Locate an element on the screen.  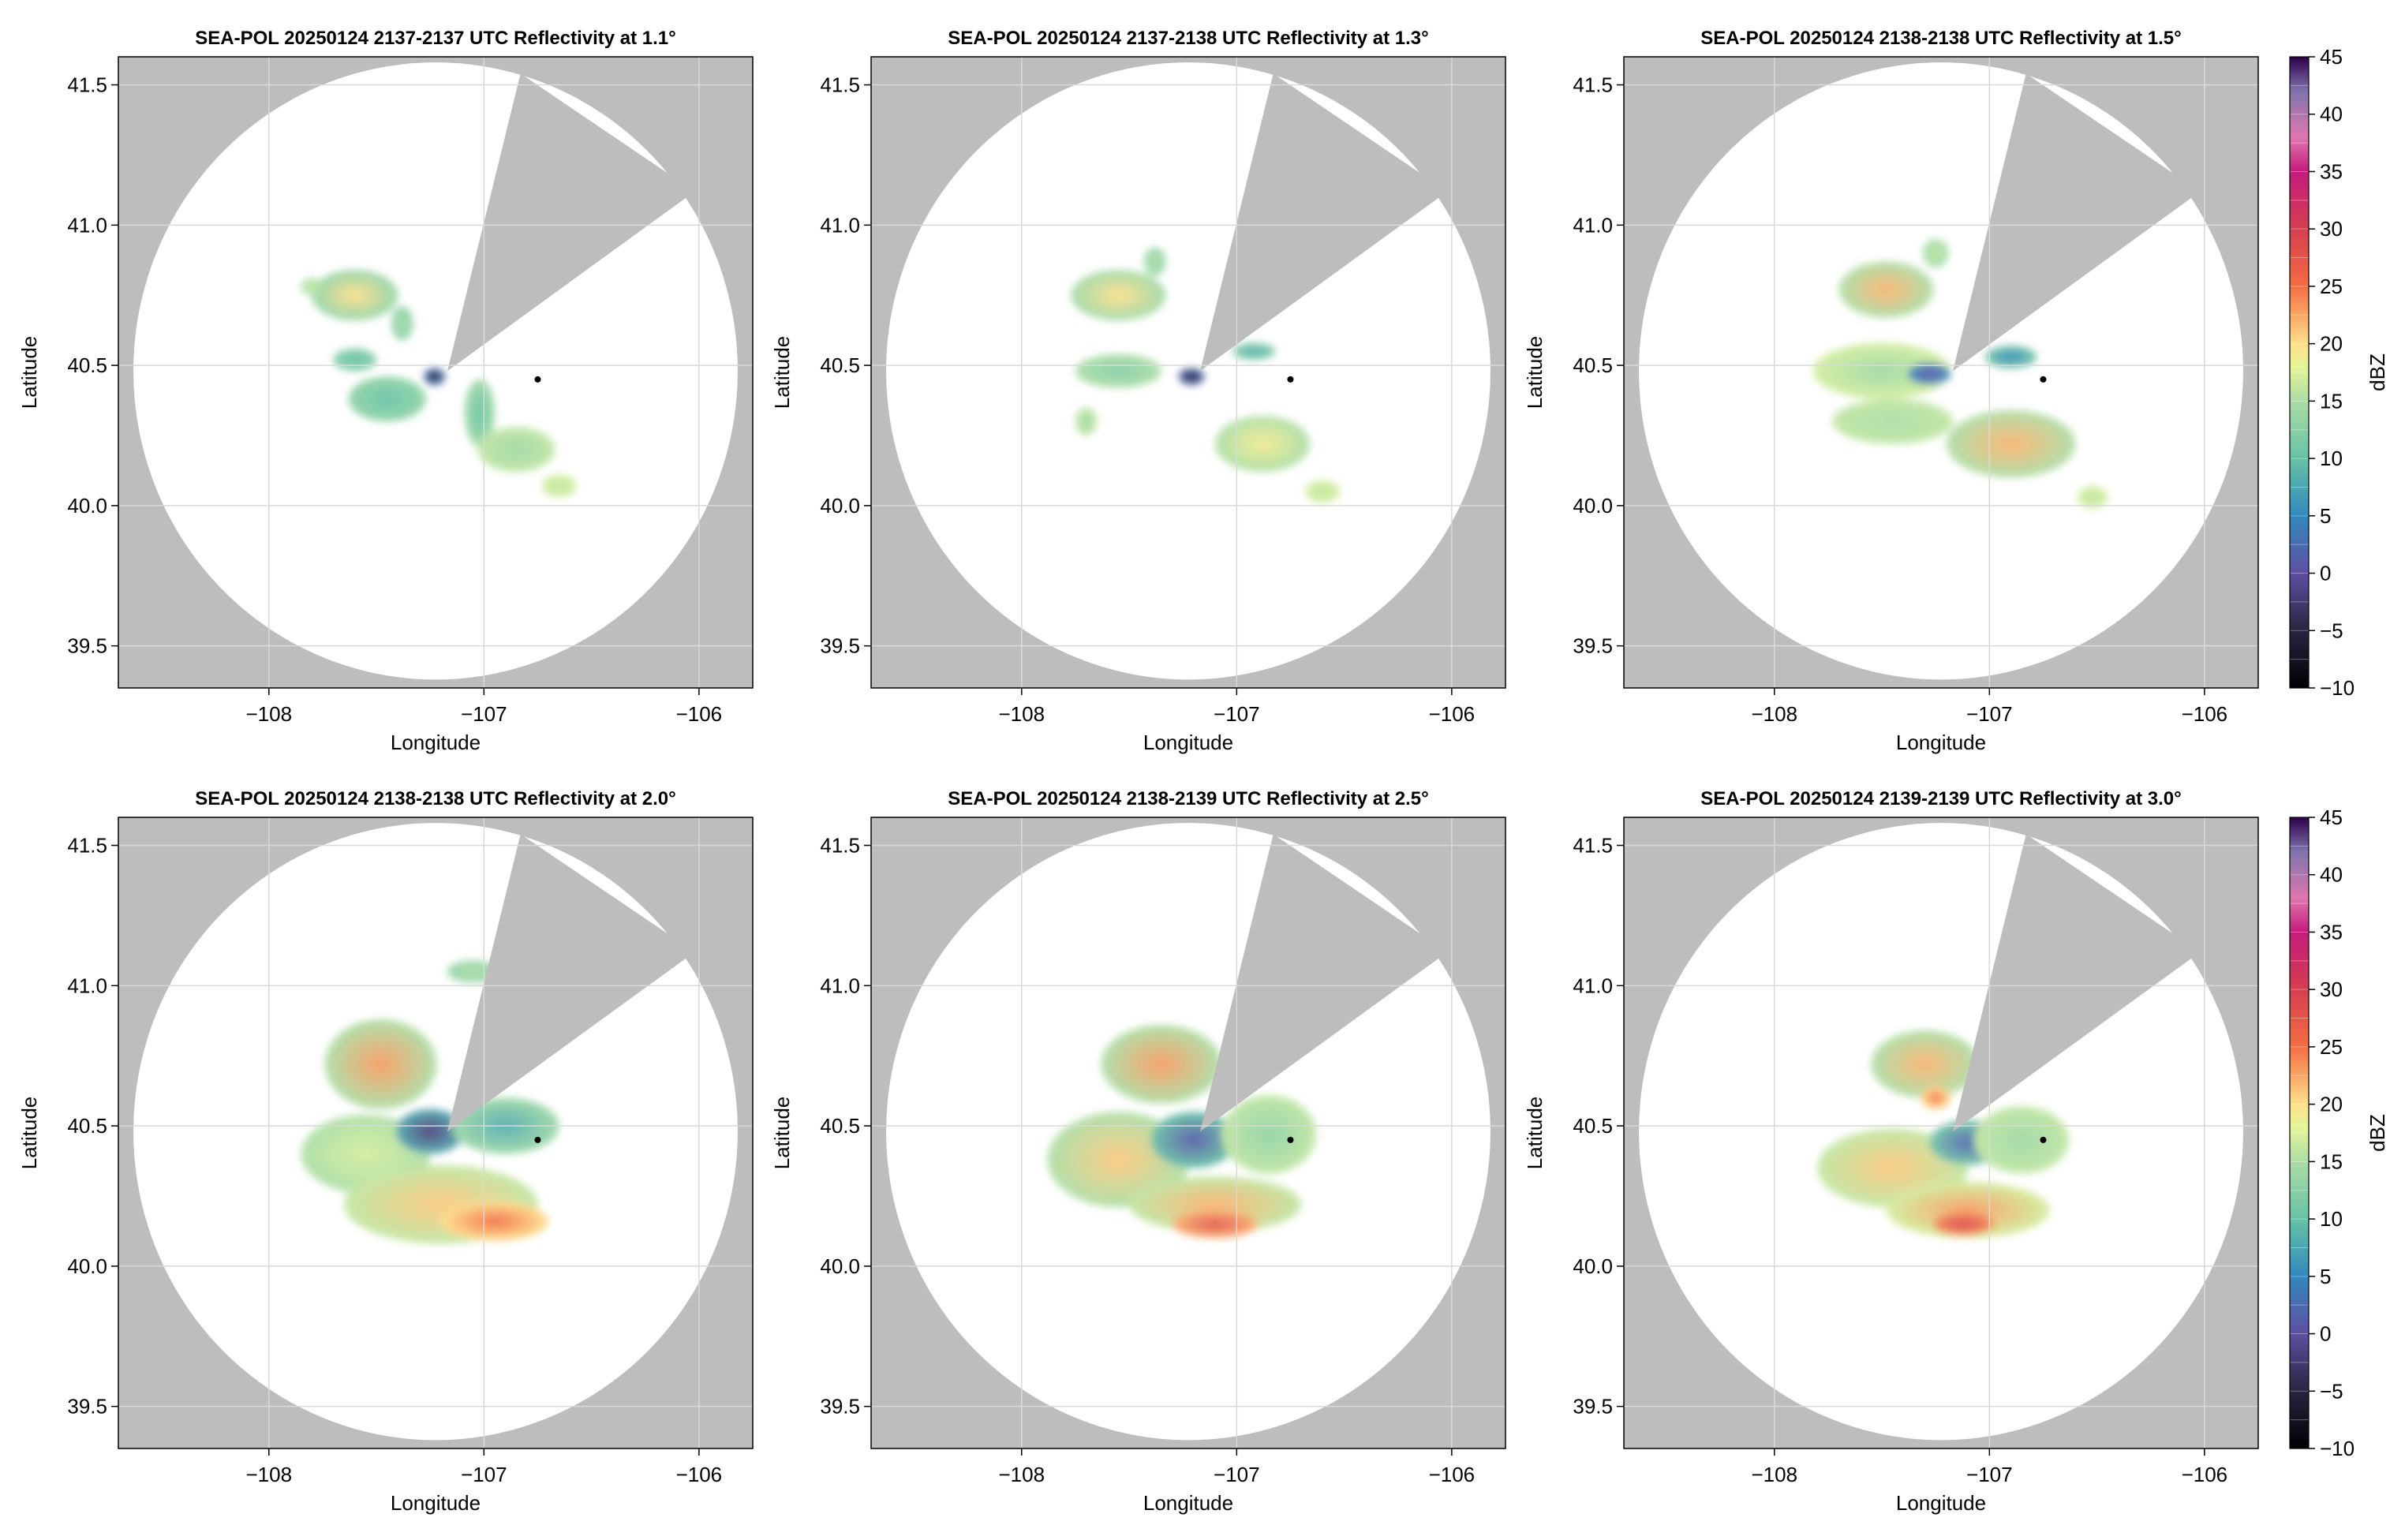
colorbar-frame is located at coordinates (2300, 372).